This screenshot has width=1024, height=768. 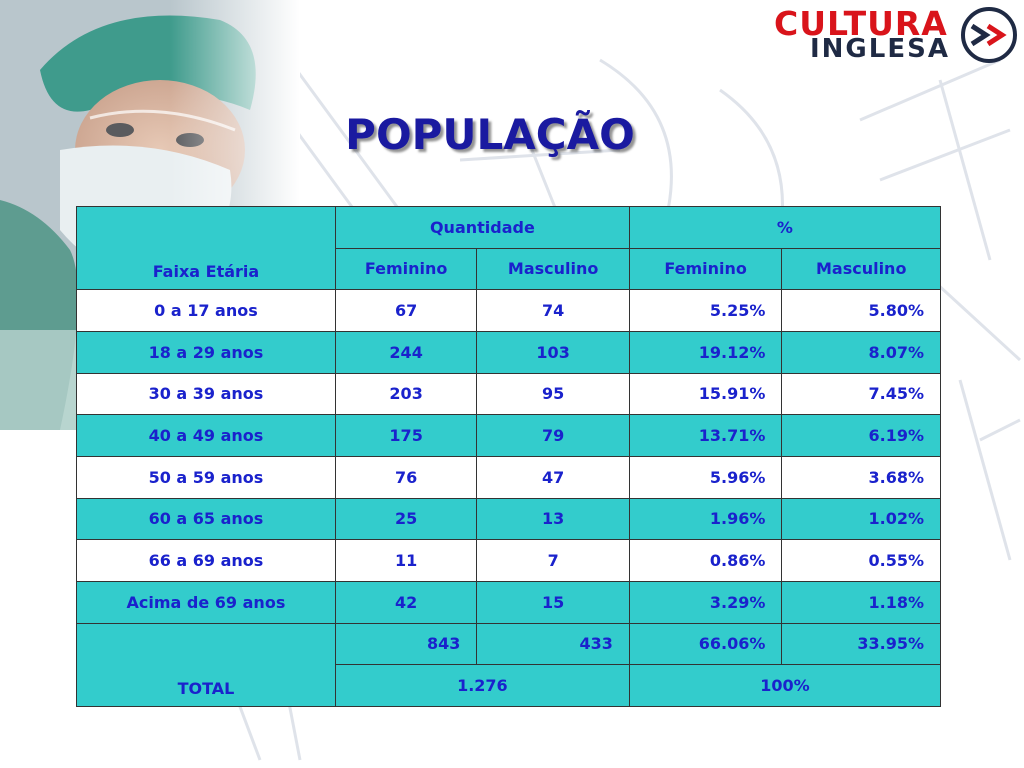 What do you see at coordinates (705, 394) in the screenshot?
I see `female-pct-cell: 15.91%` at bounding box center [705, 394].